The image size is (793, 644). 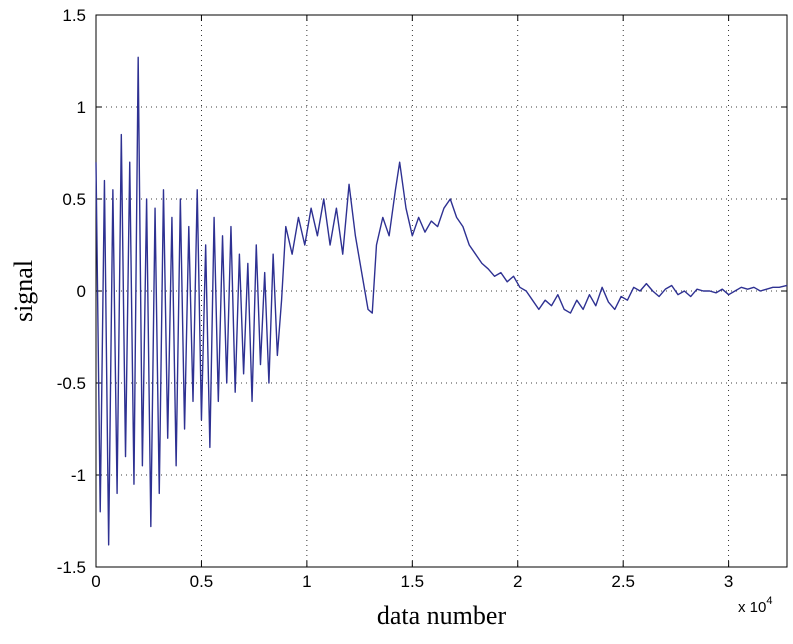 I want to click on x-tick-label: 1.5, so click(x=412, y=581).